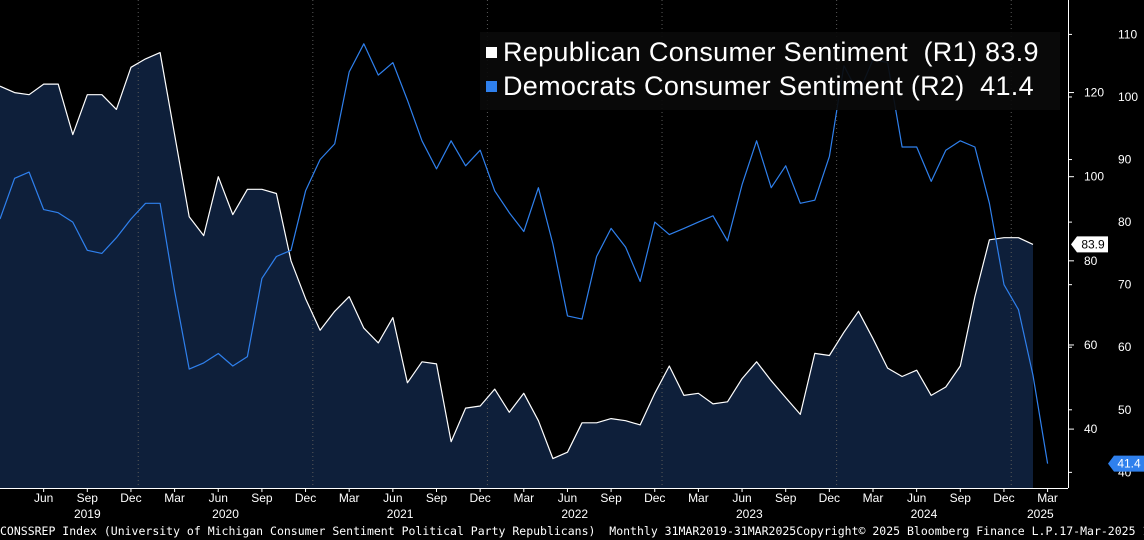 This screenshot has height=540, width=1144. I want to click on footer-timestamp: 17-Mar-2025 17:18:32, so click(1101, 530).